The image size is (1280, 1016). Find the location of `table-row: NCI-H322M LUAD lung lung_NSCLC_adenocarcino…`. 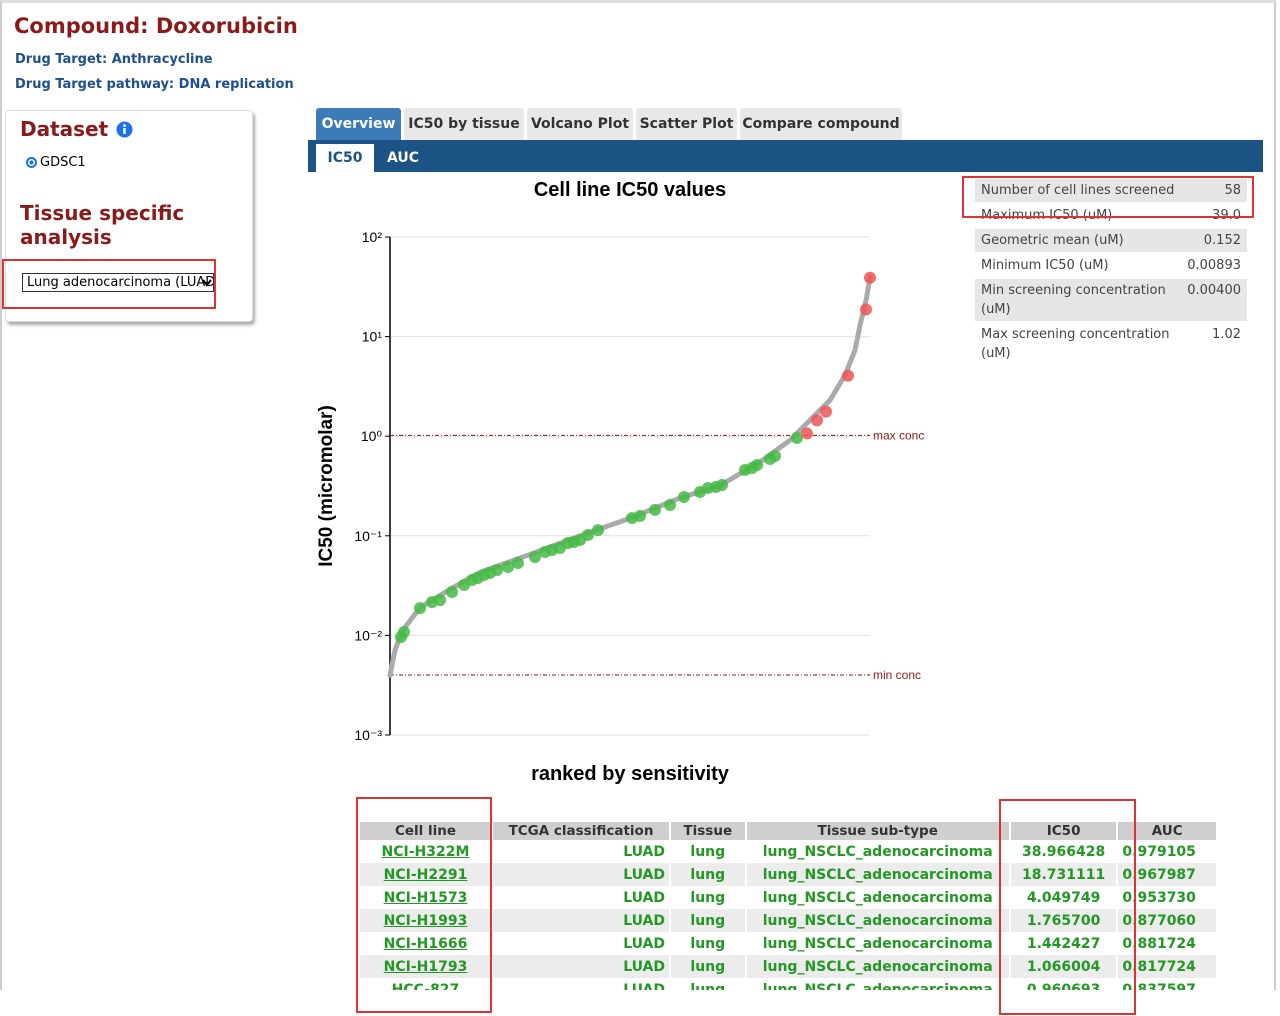

table-row: NCI-H322M LUAD lung lung_NSCLC_adenocarcino… is located at coordinates (788, 851).